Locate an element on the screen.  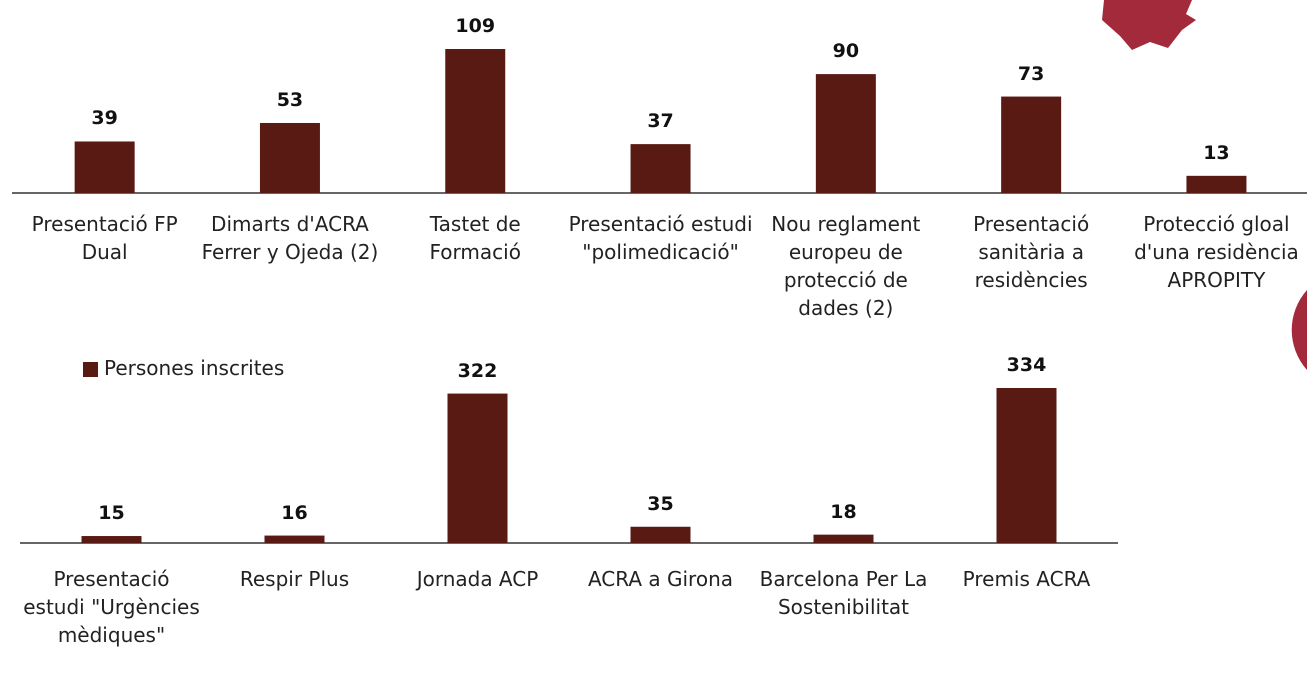
value-label: 90 is located at coordinates (846, 51).